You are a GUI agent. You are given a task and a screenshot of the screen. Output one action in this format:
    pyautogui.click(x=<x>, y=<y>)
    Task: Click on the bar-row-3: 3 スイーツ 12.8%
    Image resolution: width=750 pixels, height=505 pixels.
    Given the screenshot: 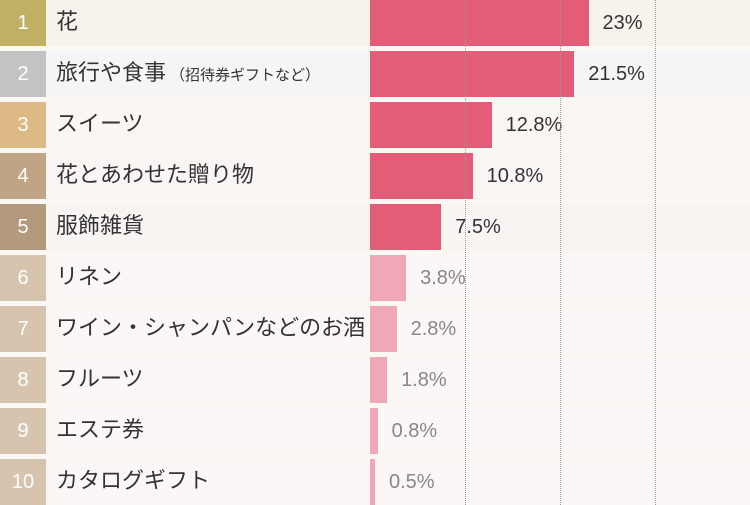 What is the action you would take?
    pyautogui.click(x=375, y=125)
    